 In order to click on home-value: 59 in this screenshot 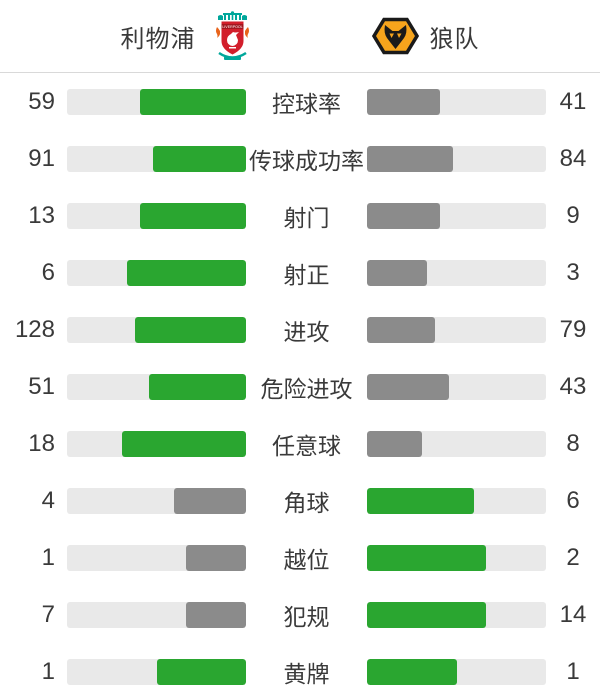, I will do `click(41, 101)`.